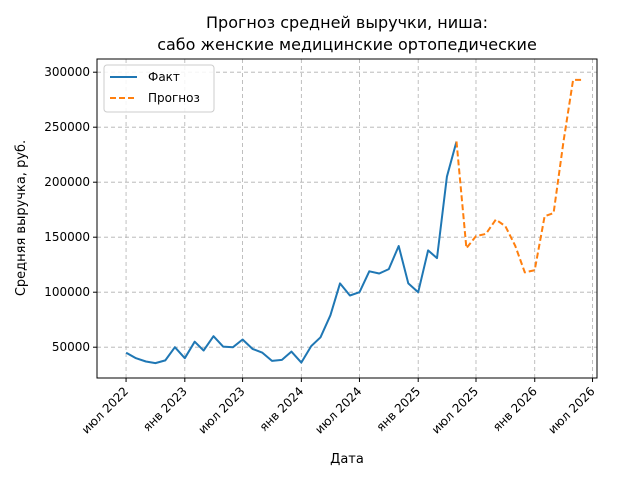 Image resolution: width=640 pixels, height=480 pixels. I want to click on legend: Факт Прогноз, so click(159, 88).